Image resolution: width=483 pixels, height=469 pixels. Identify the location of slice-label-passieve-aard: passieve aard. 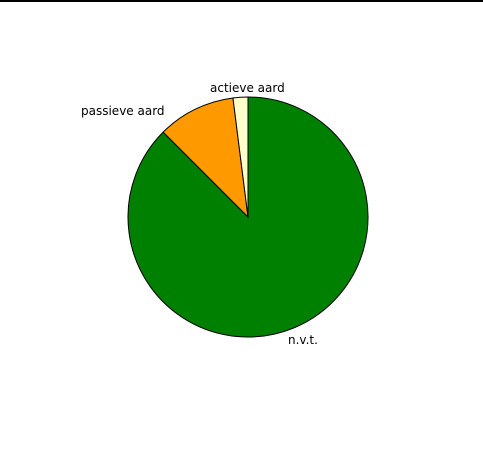
(123, 111).